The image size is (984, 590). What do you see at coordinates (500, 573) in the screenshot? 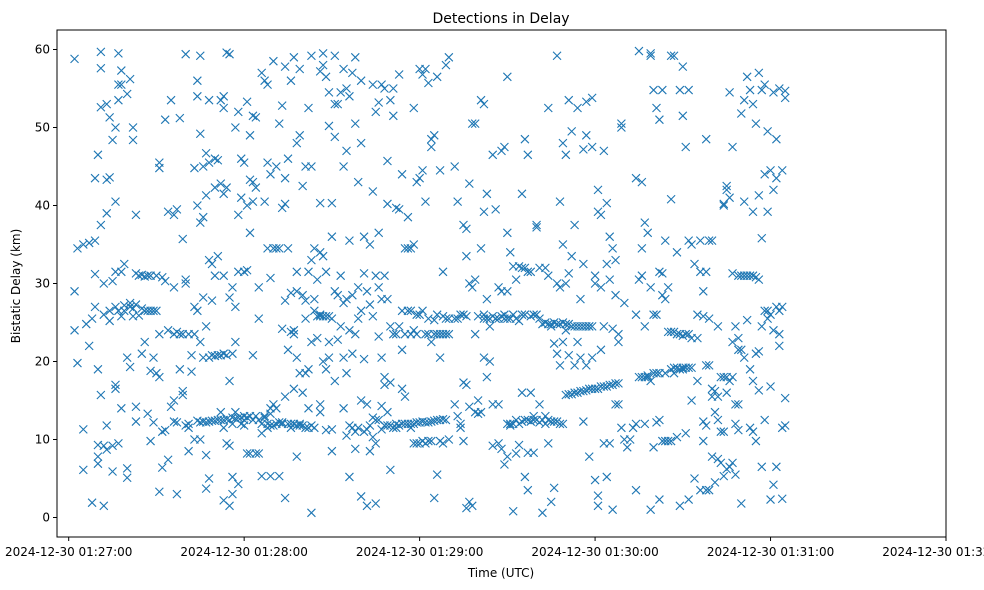
I see `x-axis-label: Time (UTC)` at bounding box center [500, 573].